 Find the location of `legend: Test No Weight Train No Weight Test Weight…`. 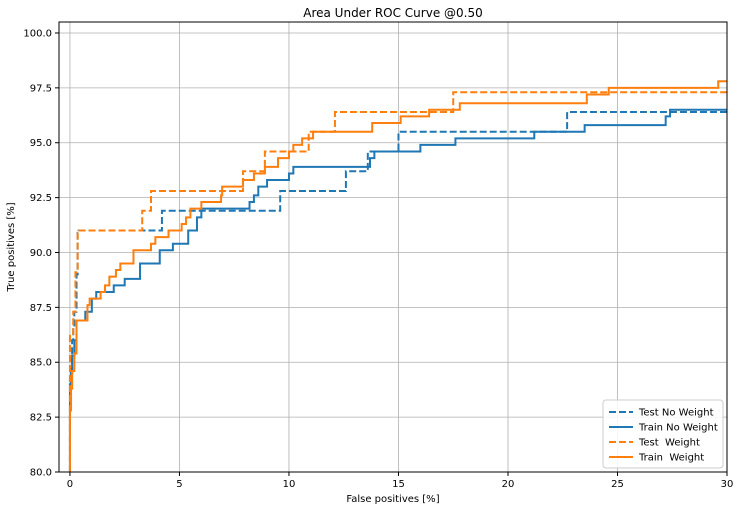

legend: Test No Weight Train No Weight Test Weight… is located at coordinates (663, 434).